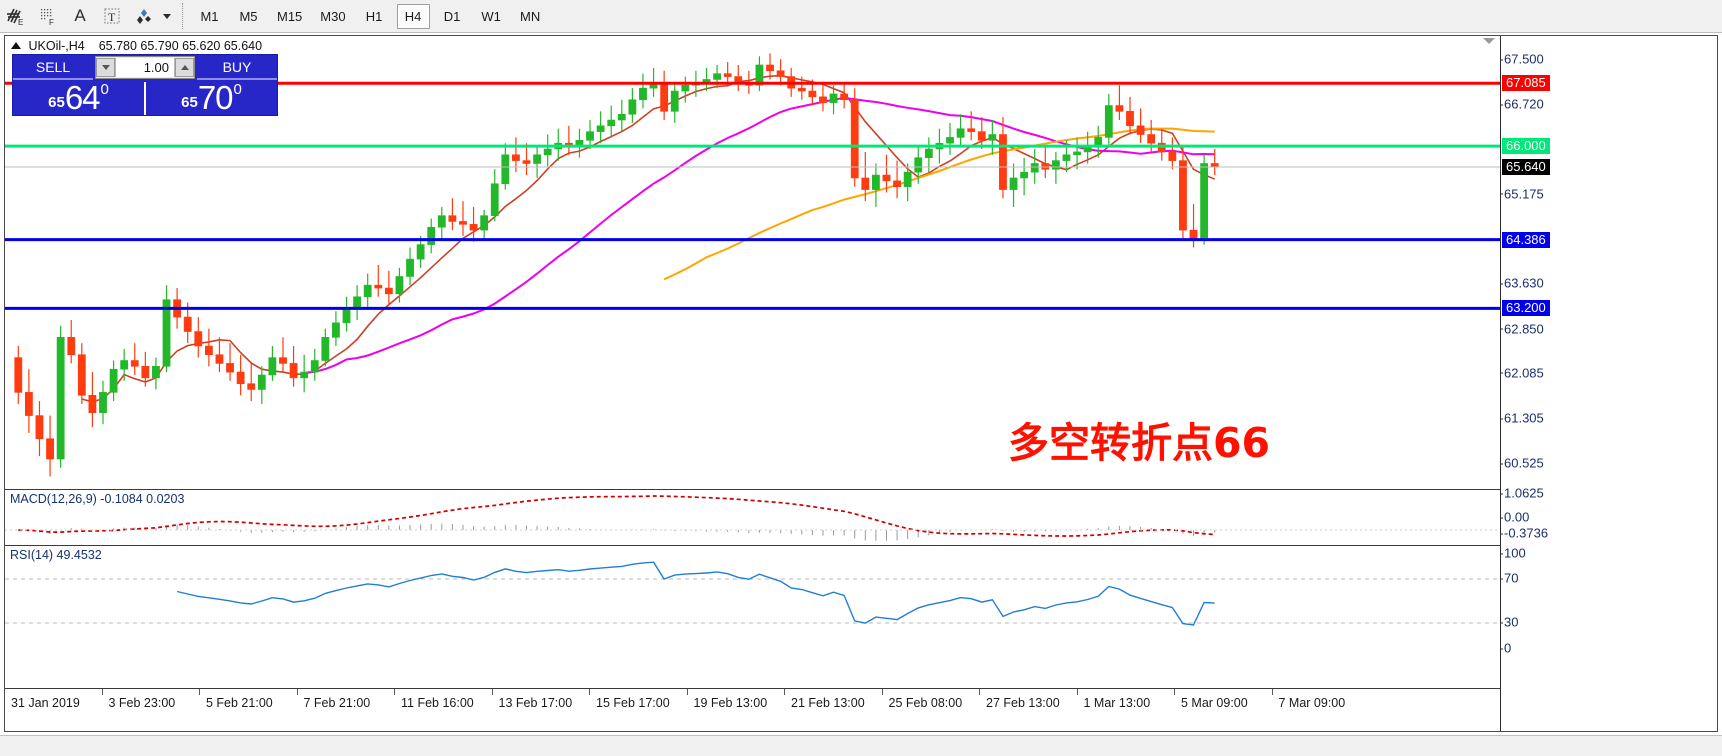  What do you see at coordinates (1522, 59) in the screenshot?
I see `price-tick: 67.500` at bounding box center [1522, 59].